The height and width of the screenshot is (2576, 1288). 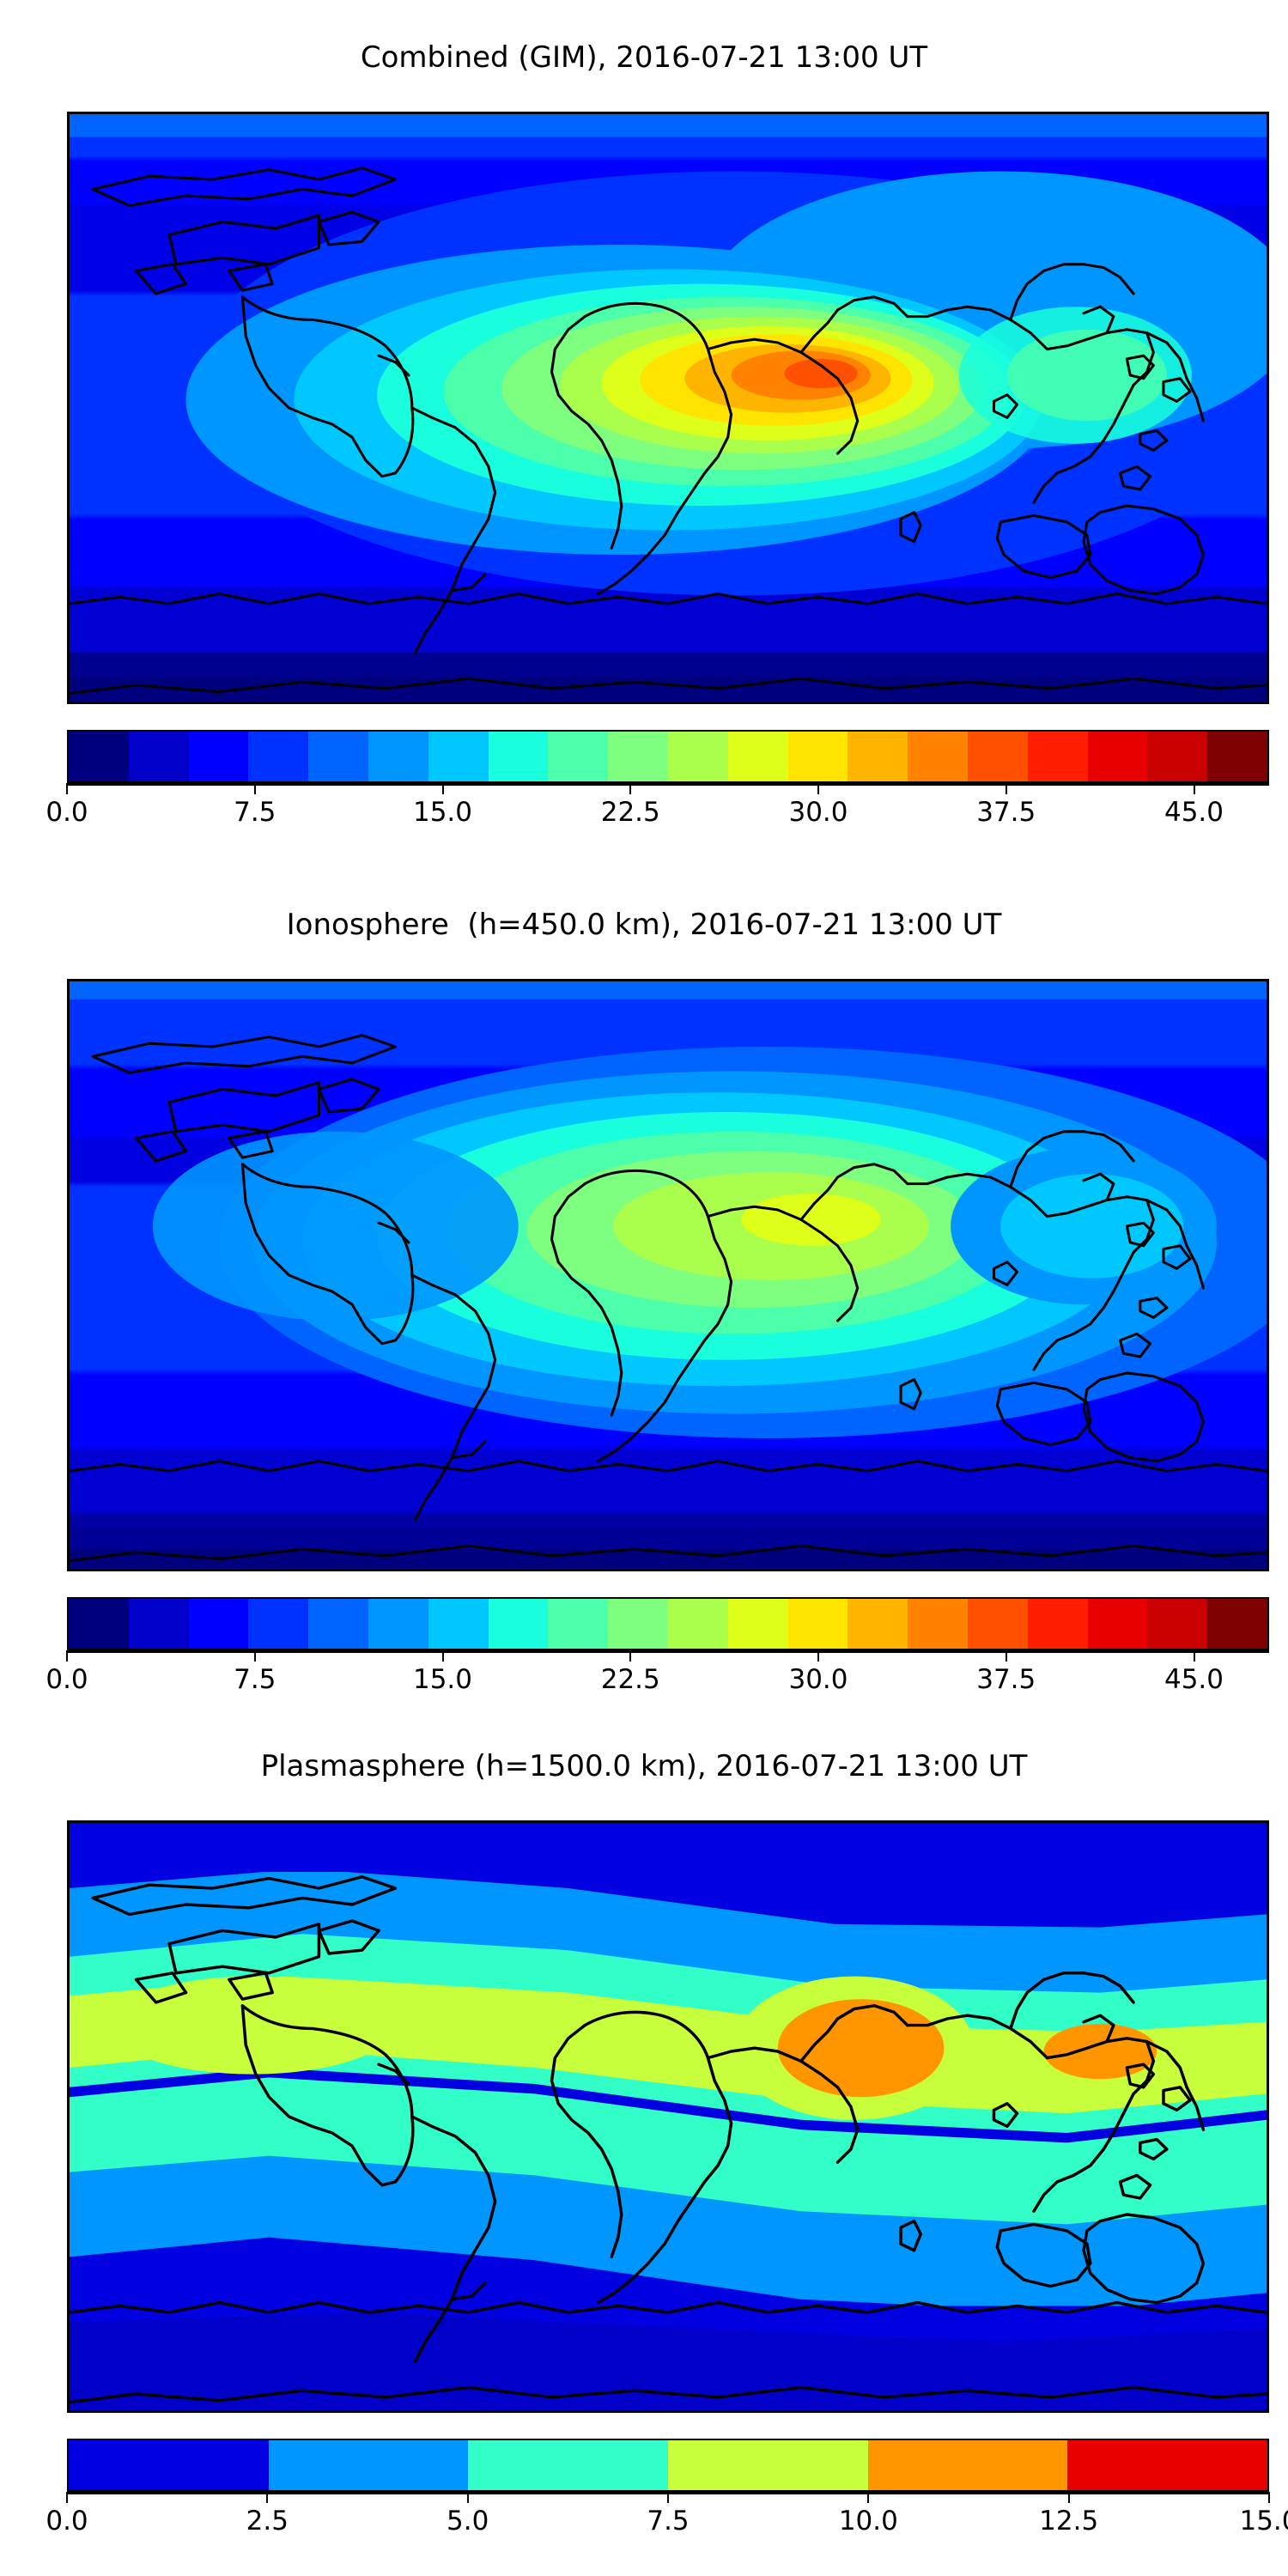 What do you see at coordinates (268, 2522) in the screenshot?
I see `colorbar-tick-label: 2.5` at bounding box center [268, 2522].